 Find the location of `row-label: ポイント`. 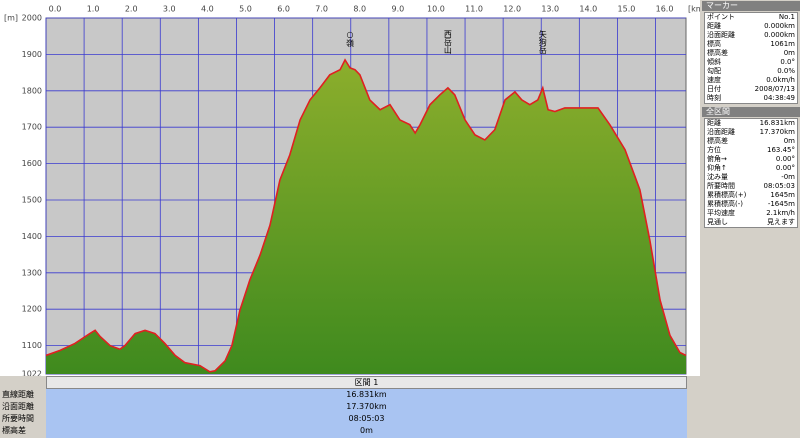

row-label: ポイント is located at coordinates (721, 17).